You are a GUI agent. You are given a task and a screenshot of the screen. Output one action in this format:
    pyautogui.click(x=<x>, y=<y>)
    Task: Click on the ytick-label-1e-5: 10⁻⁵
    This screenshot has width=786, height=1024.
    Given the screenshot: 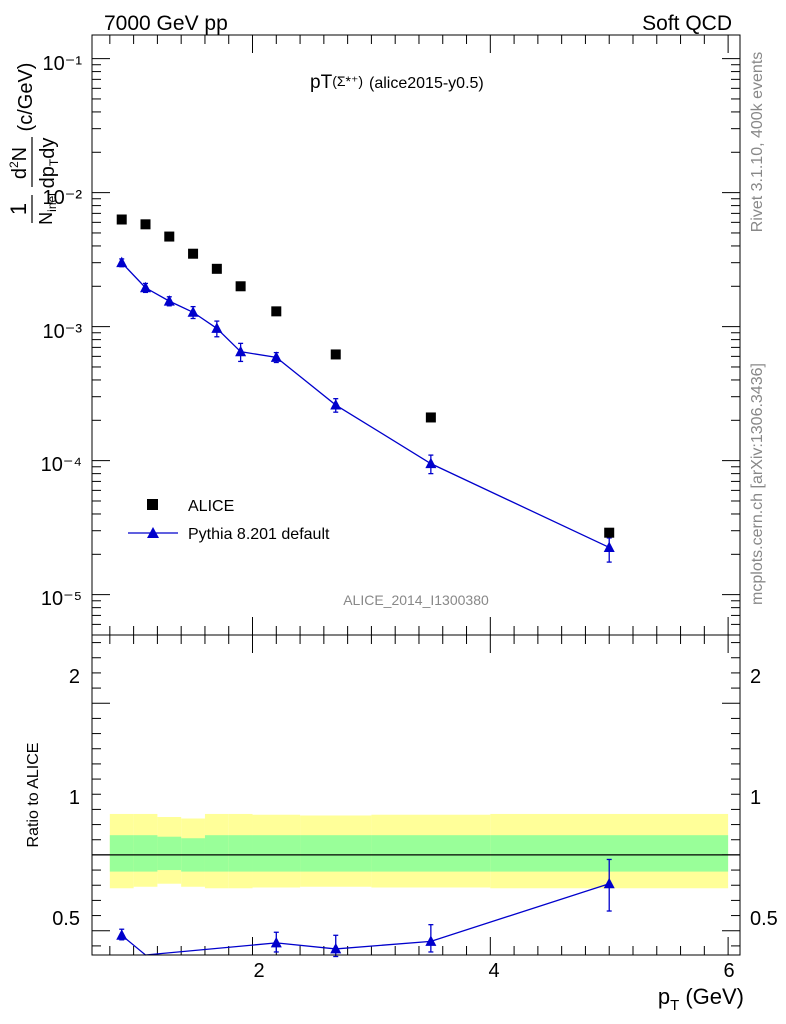 What is the action you would take?
    pyautogui.click(x=61, y=599)
    